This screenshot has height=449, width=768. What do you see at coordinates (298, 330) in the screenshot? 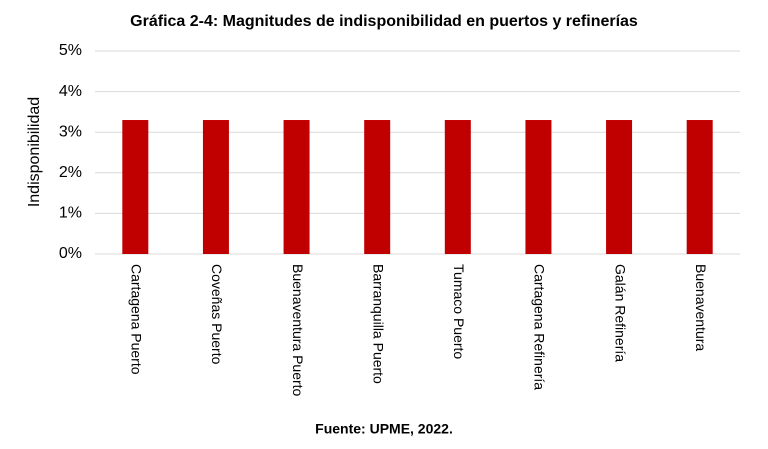
I see `x-tick-label: Buenaventura Puerto` at bounding box center [298, 330].